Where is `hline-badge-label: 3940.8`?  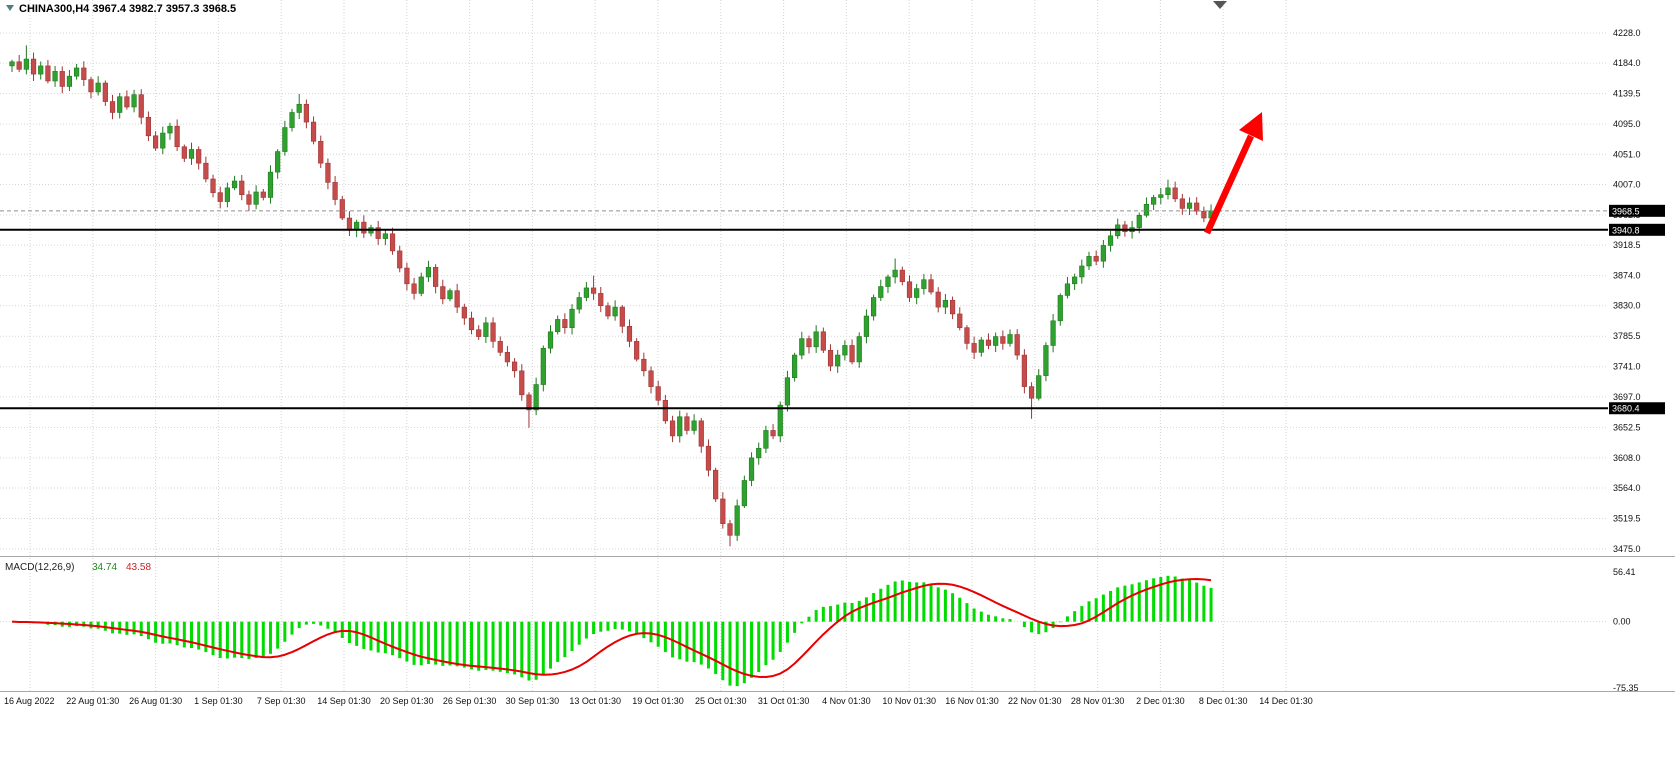 hline-badge-label: 3940.8 is located at coordinates (1626, 230).